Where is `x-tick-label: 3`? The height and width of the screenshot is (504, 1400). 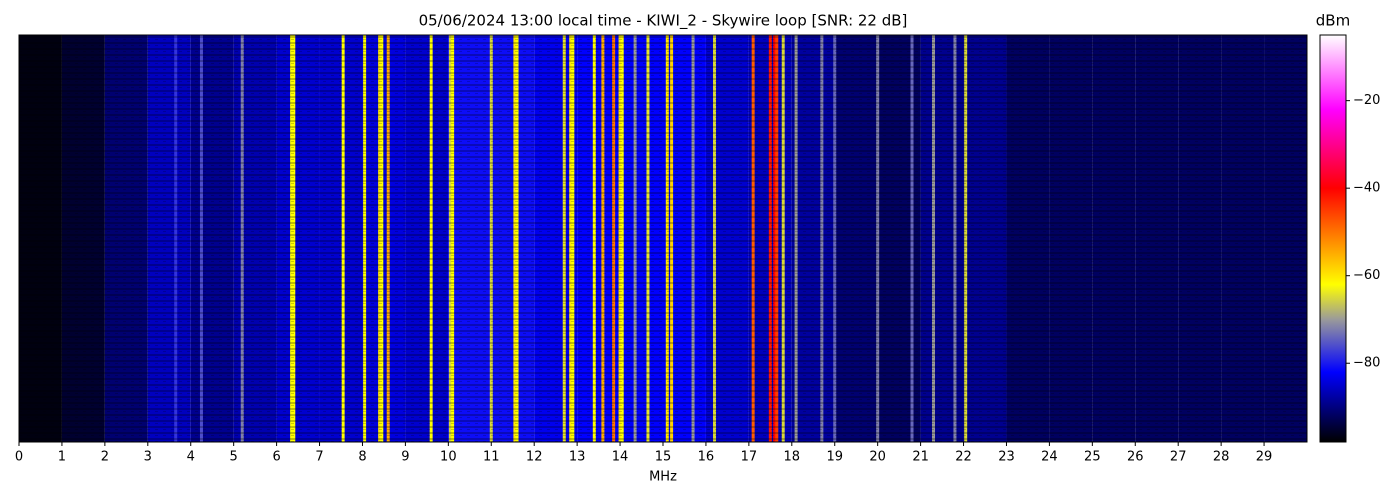
x-tick-label: 3 is located at coordinates (148, 457).